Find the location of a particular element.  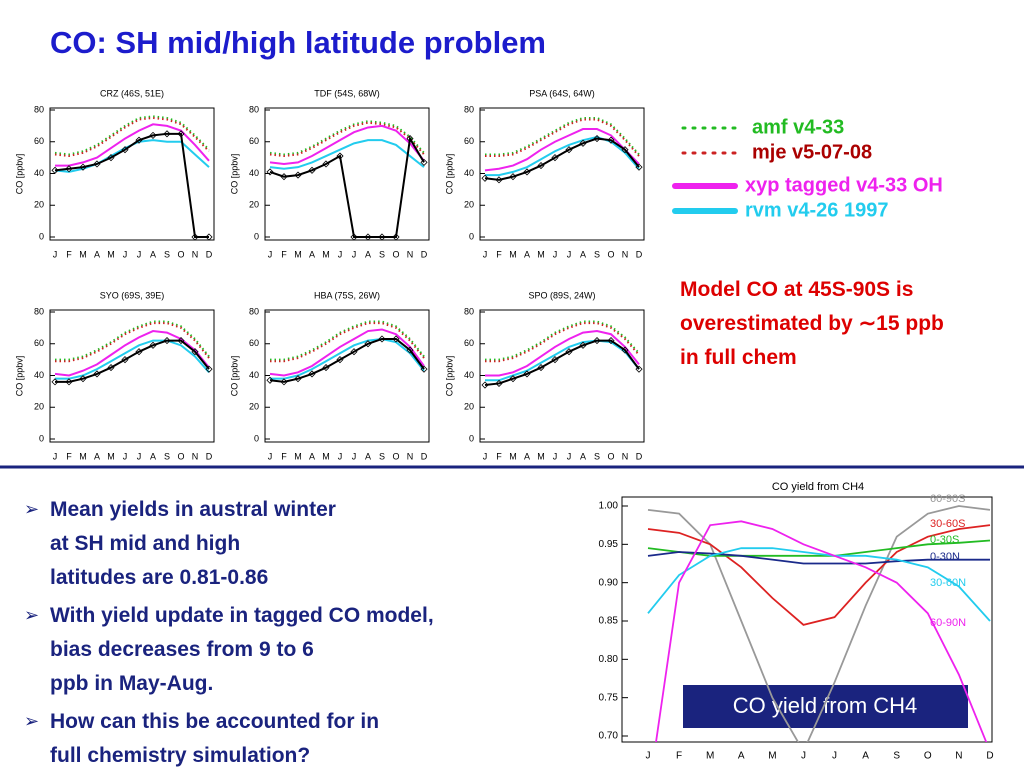

y-tick-label: 0.75 is located at coordinates (609, 697).